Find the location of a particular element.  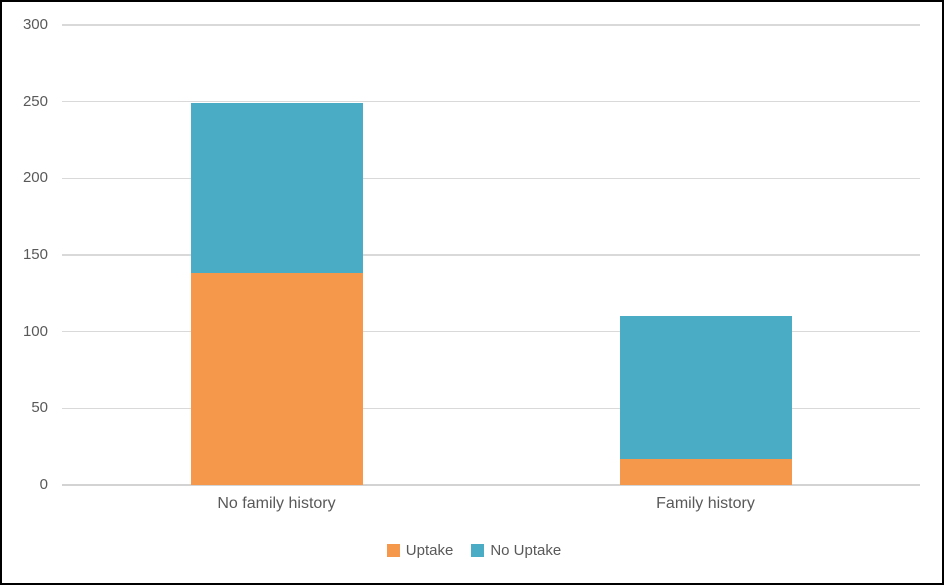

x-axis-category-label: Family history is located at coordinates (705, 503).